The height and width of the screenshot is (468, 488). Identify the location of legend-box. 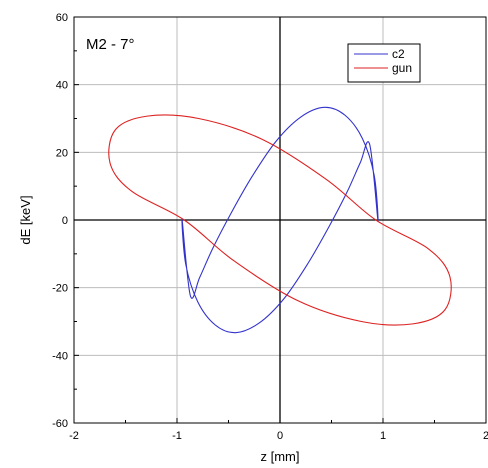
(384, 63).